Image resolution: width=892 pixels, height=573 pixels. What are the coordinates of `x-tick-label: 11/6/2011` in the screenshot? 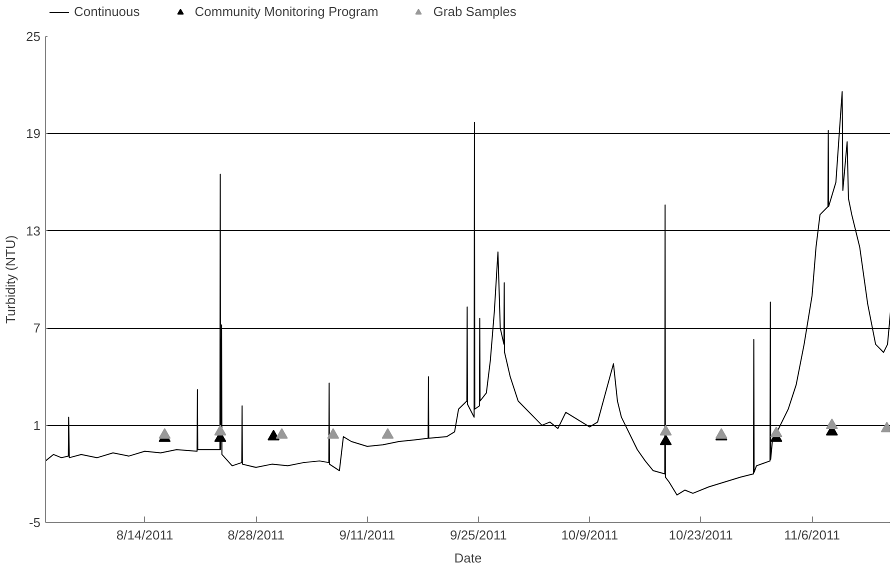 It's located at (812, 535).